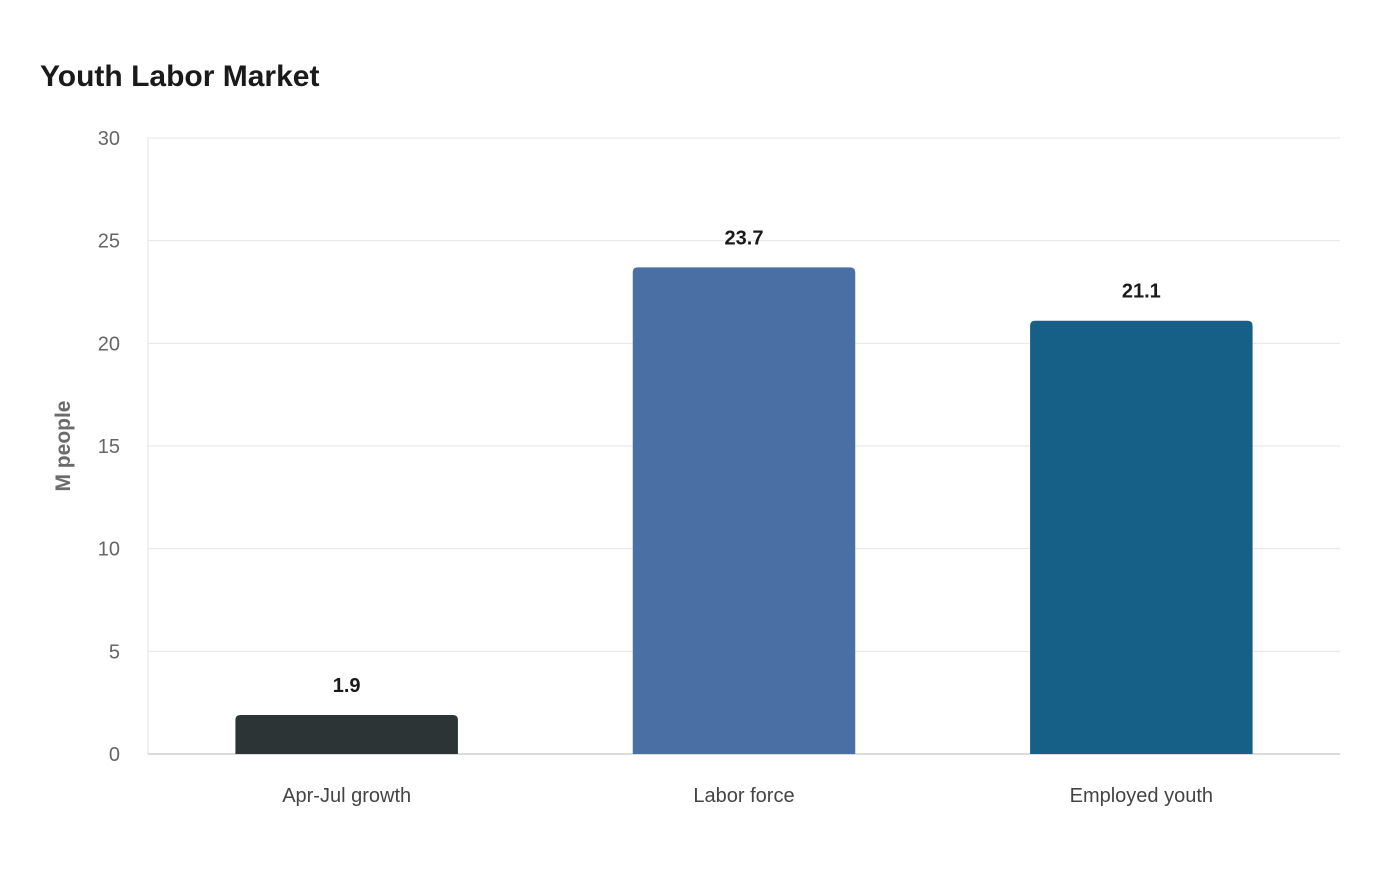 This screenshot has width=1400, height=880. Describe the element at coordinates (180, 76) in the screenshot. I see `chart-title: Youth Labor Market` at that location.